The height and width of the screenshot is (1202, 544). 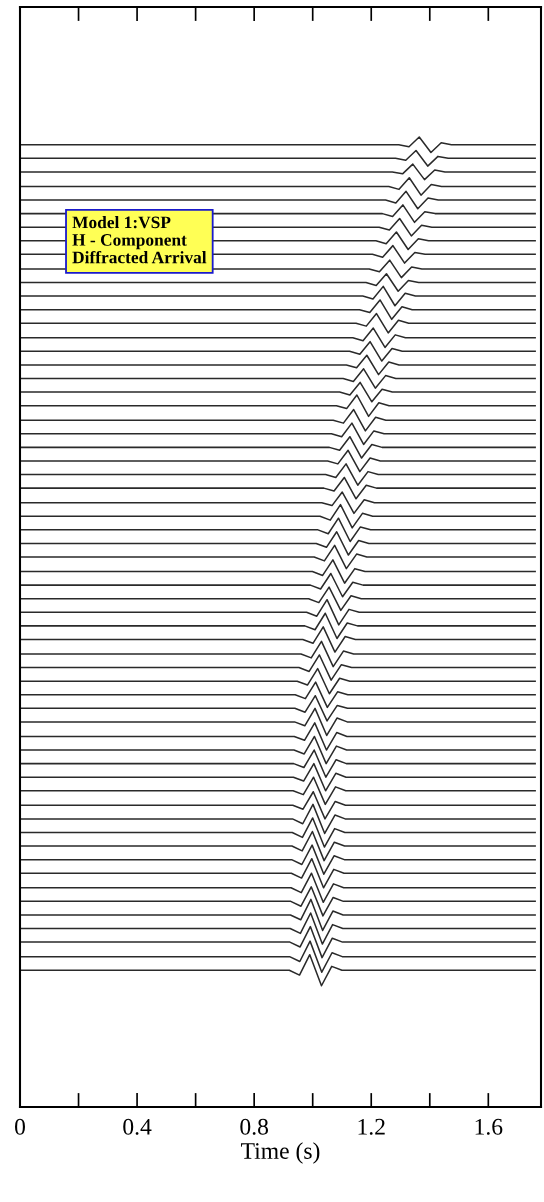 I want to click on x-tick-label: 1.6, so click(x=489, y=1126).